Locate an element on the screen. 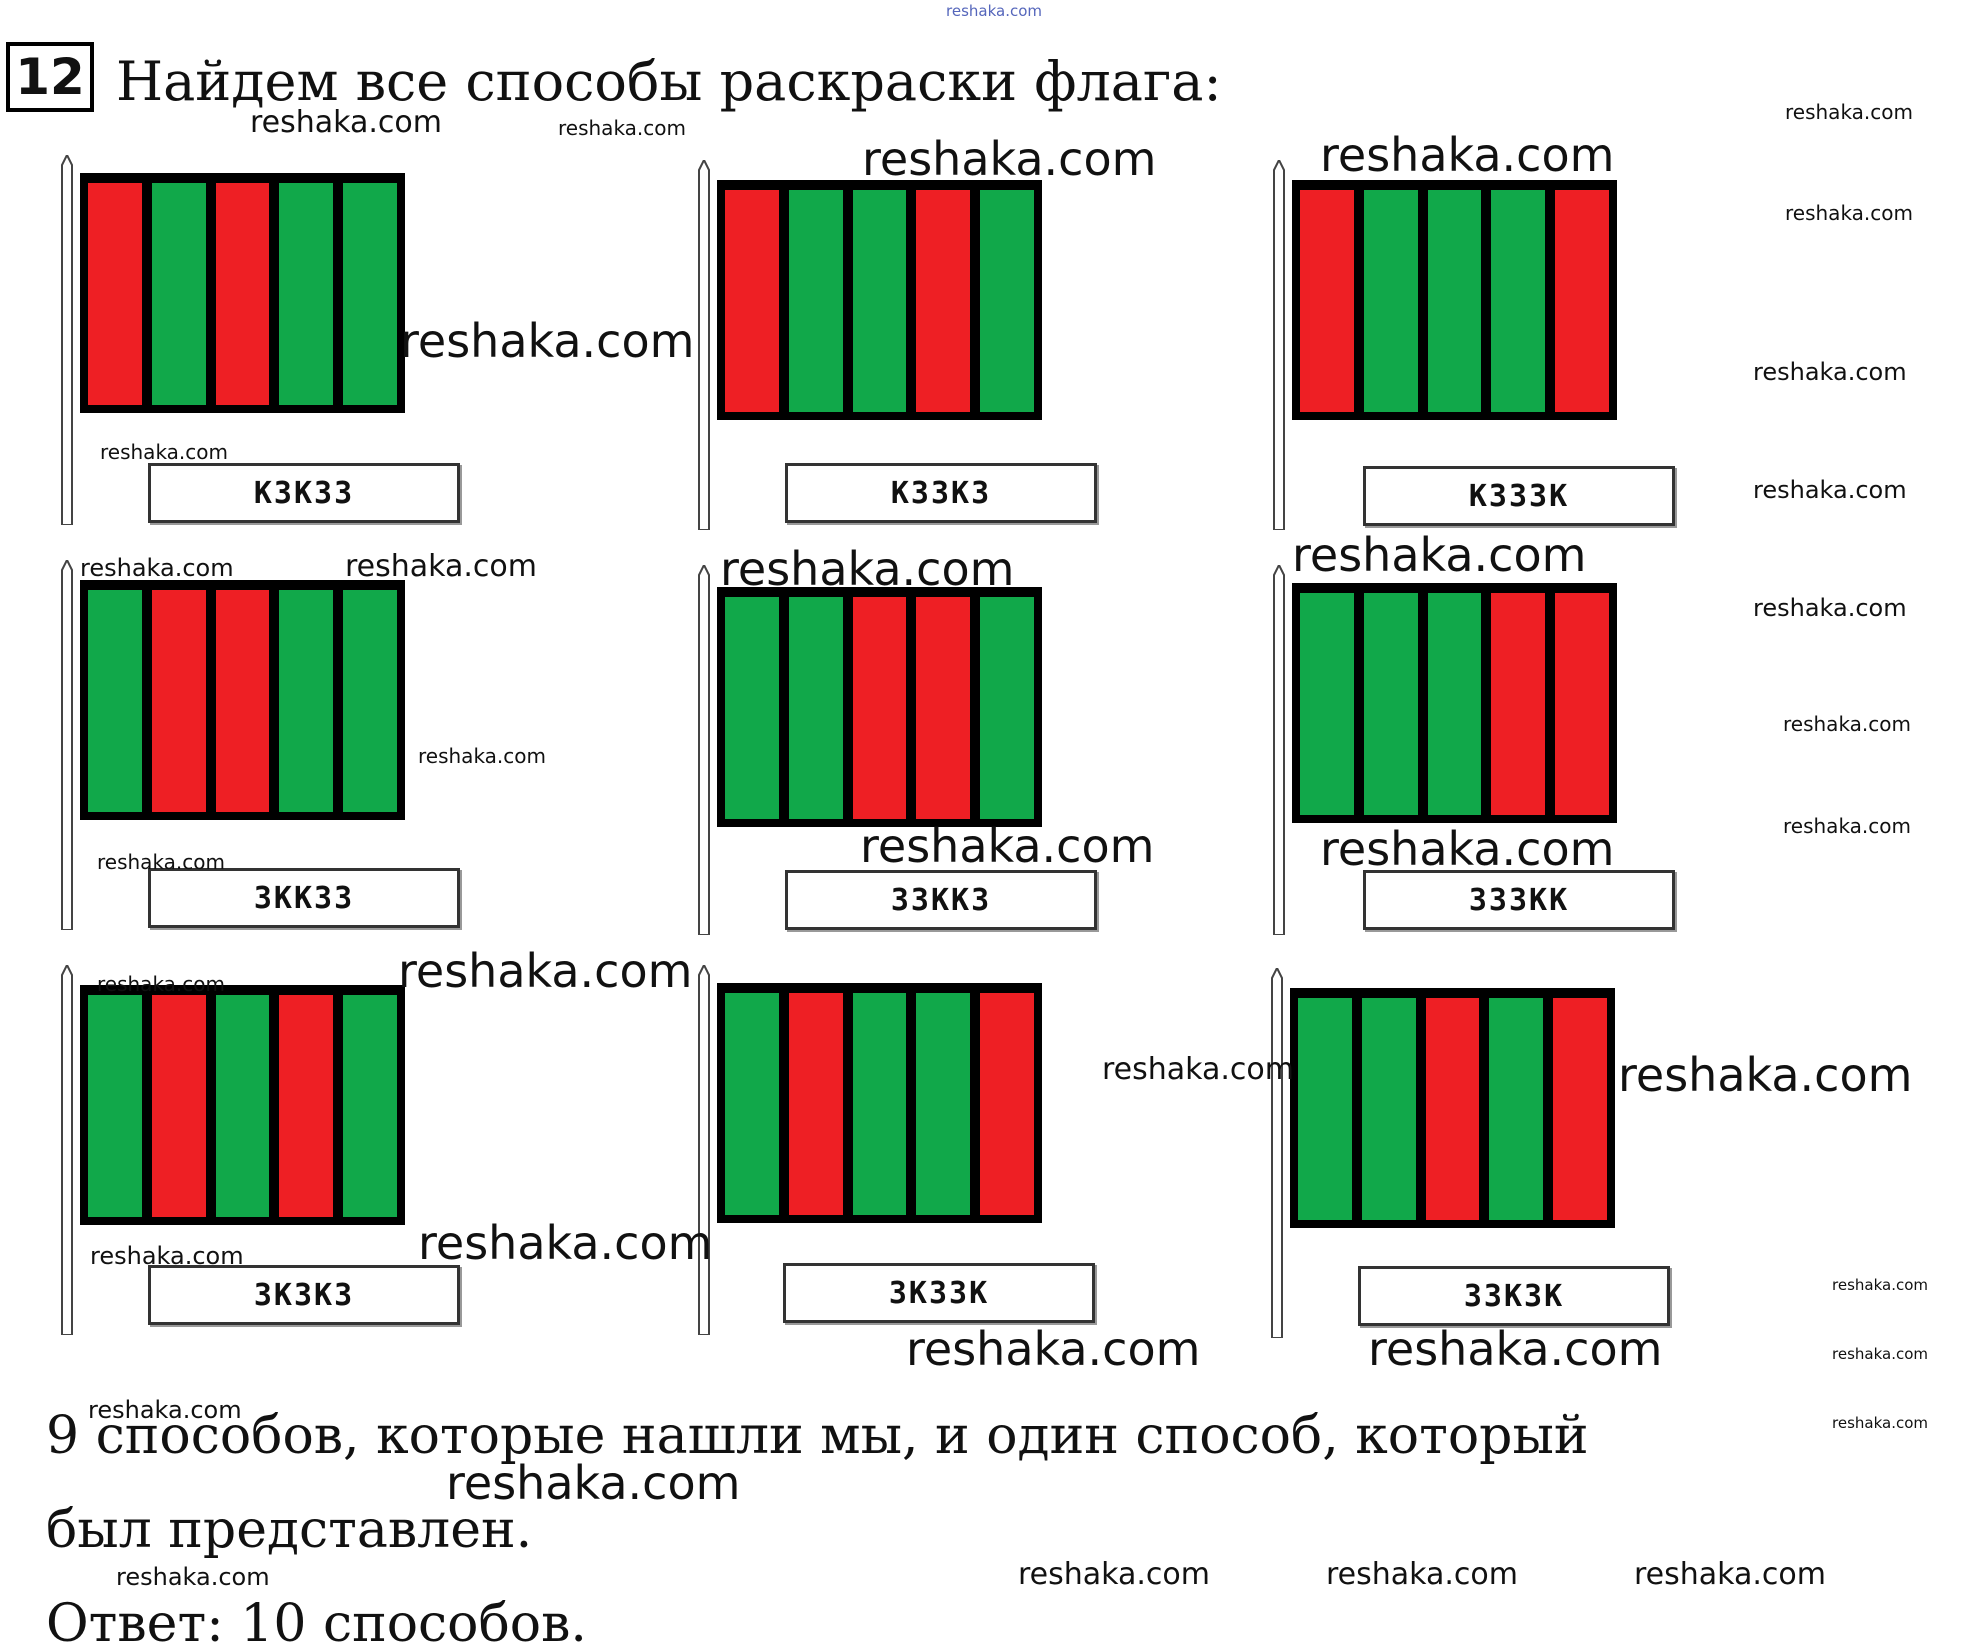  flag-code-label: ЗКЗЗК is located at coordinates (939, 1293).